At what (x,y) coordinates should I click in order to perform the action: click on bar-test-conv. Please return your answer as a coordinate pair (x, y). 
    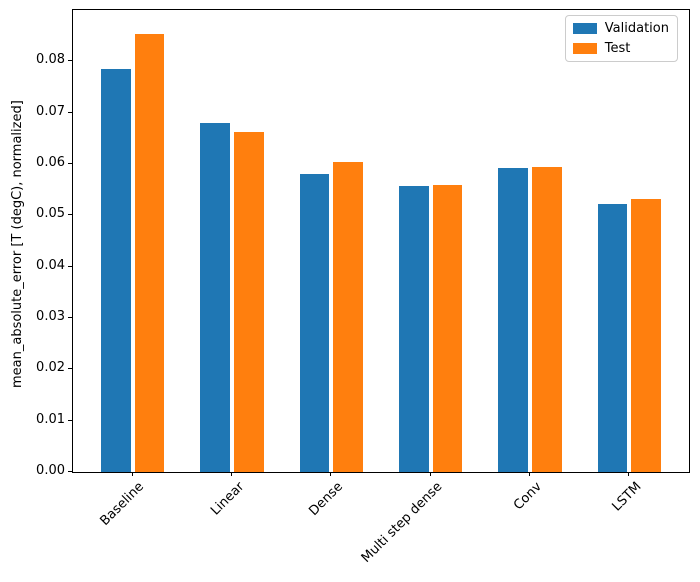
    Looking at the image, I should click on (547, 319).